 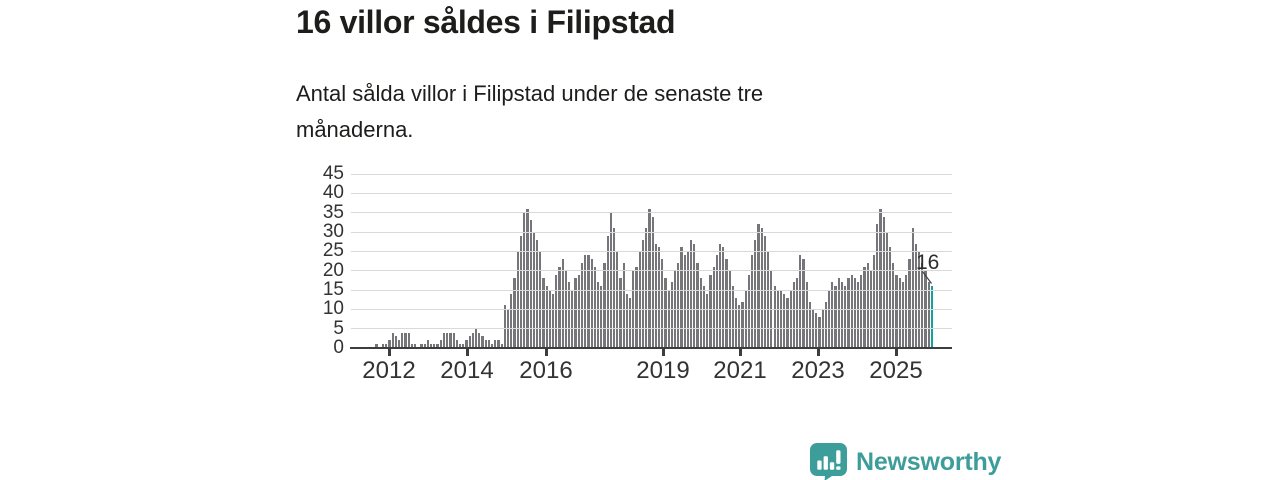 What do you see at coordinates (333, 251) in the screenshot?
I see `y-axis-tick-label: 25` at bounding box center [333, 251].